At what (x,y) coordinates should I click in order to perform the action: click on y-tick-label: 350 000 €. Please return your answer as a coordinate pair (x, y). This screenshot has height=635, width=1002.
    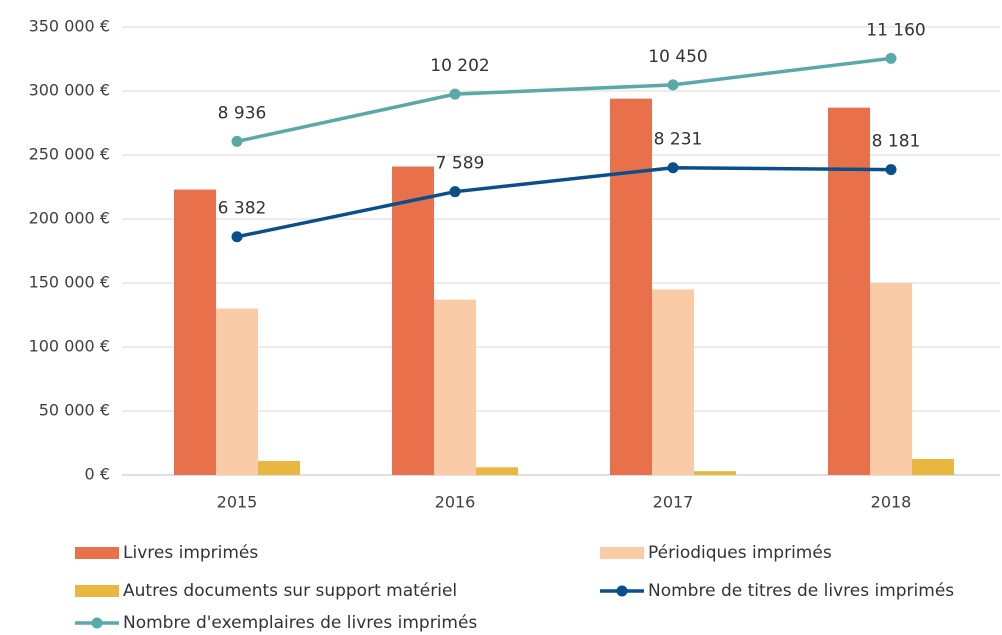
    Looking at the image, I should click on (69, 26).